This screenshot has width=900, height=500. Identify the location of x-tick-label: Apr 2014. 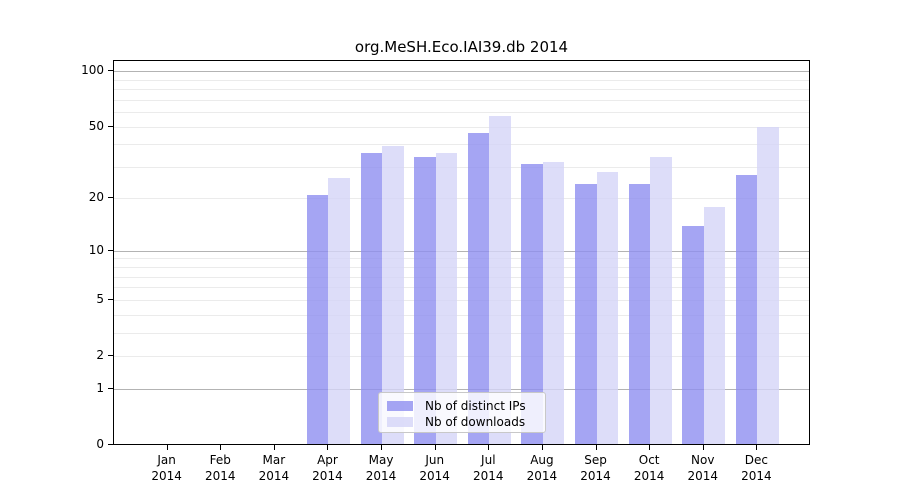
(327, 468).